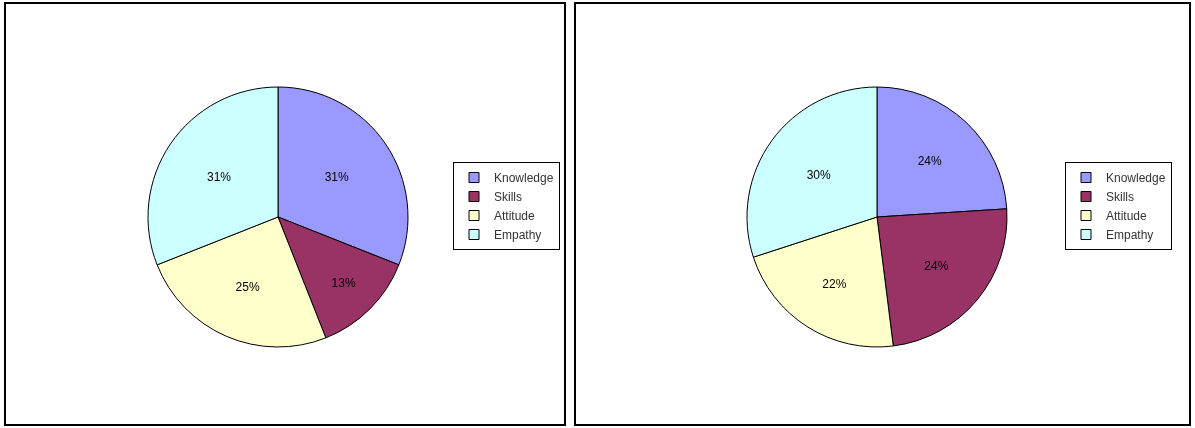 This screenshot has width=1195, height=428. I want to click on data-label: 30%, so click(819, 174).